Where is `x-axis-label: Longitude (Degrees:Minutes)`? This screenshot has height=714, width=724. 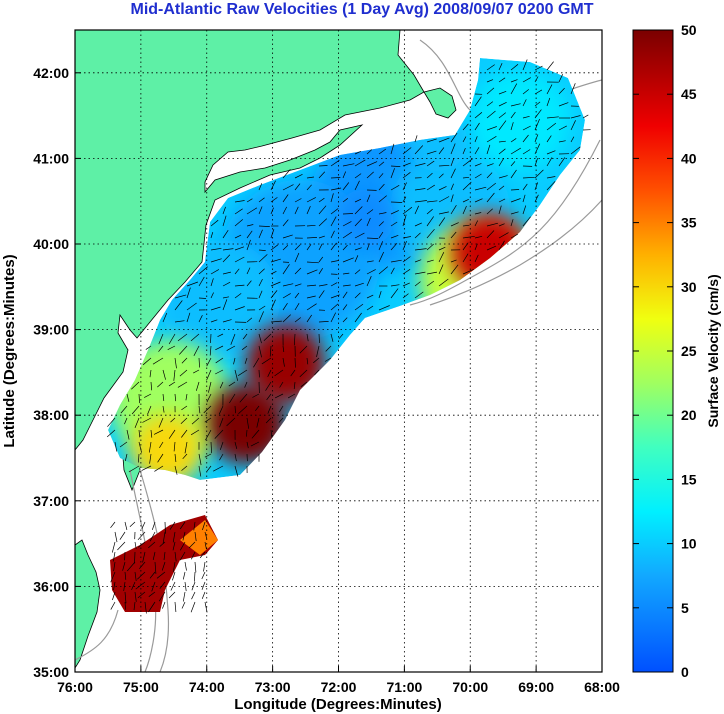
x-axis-label: Longitude (Degrees:Minutes) is located at coordinates (338, 704).